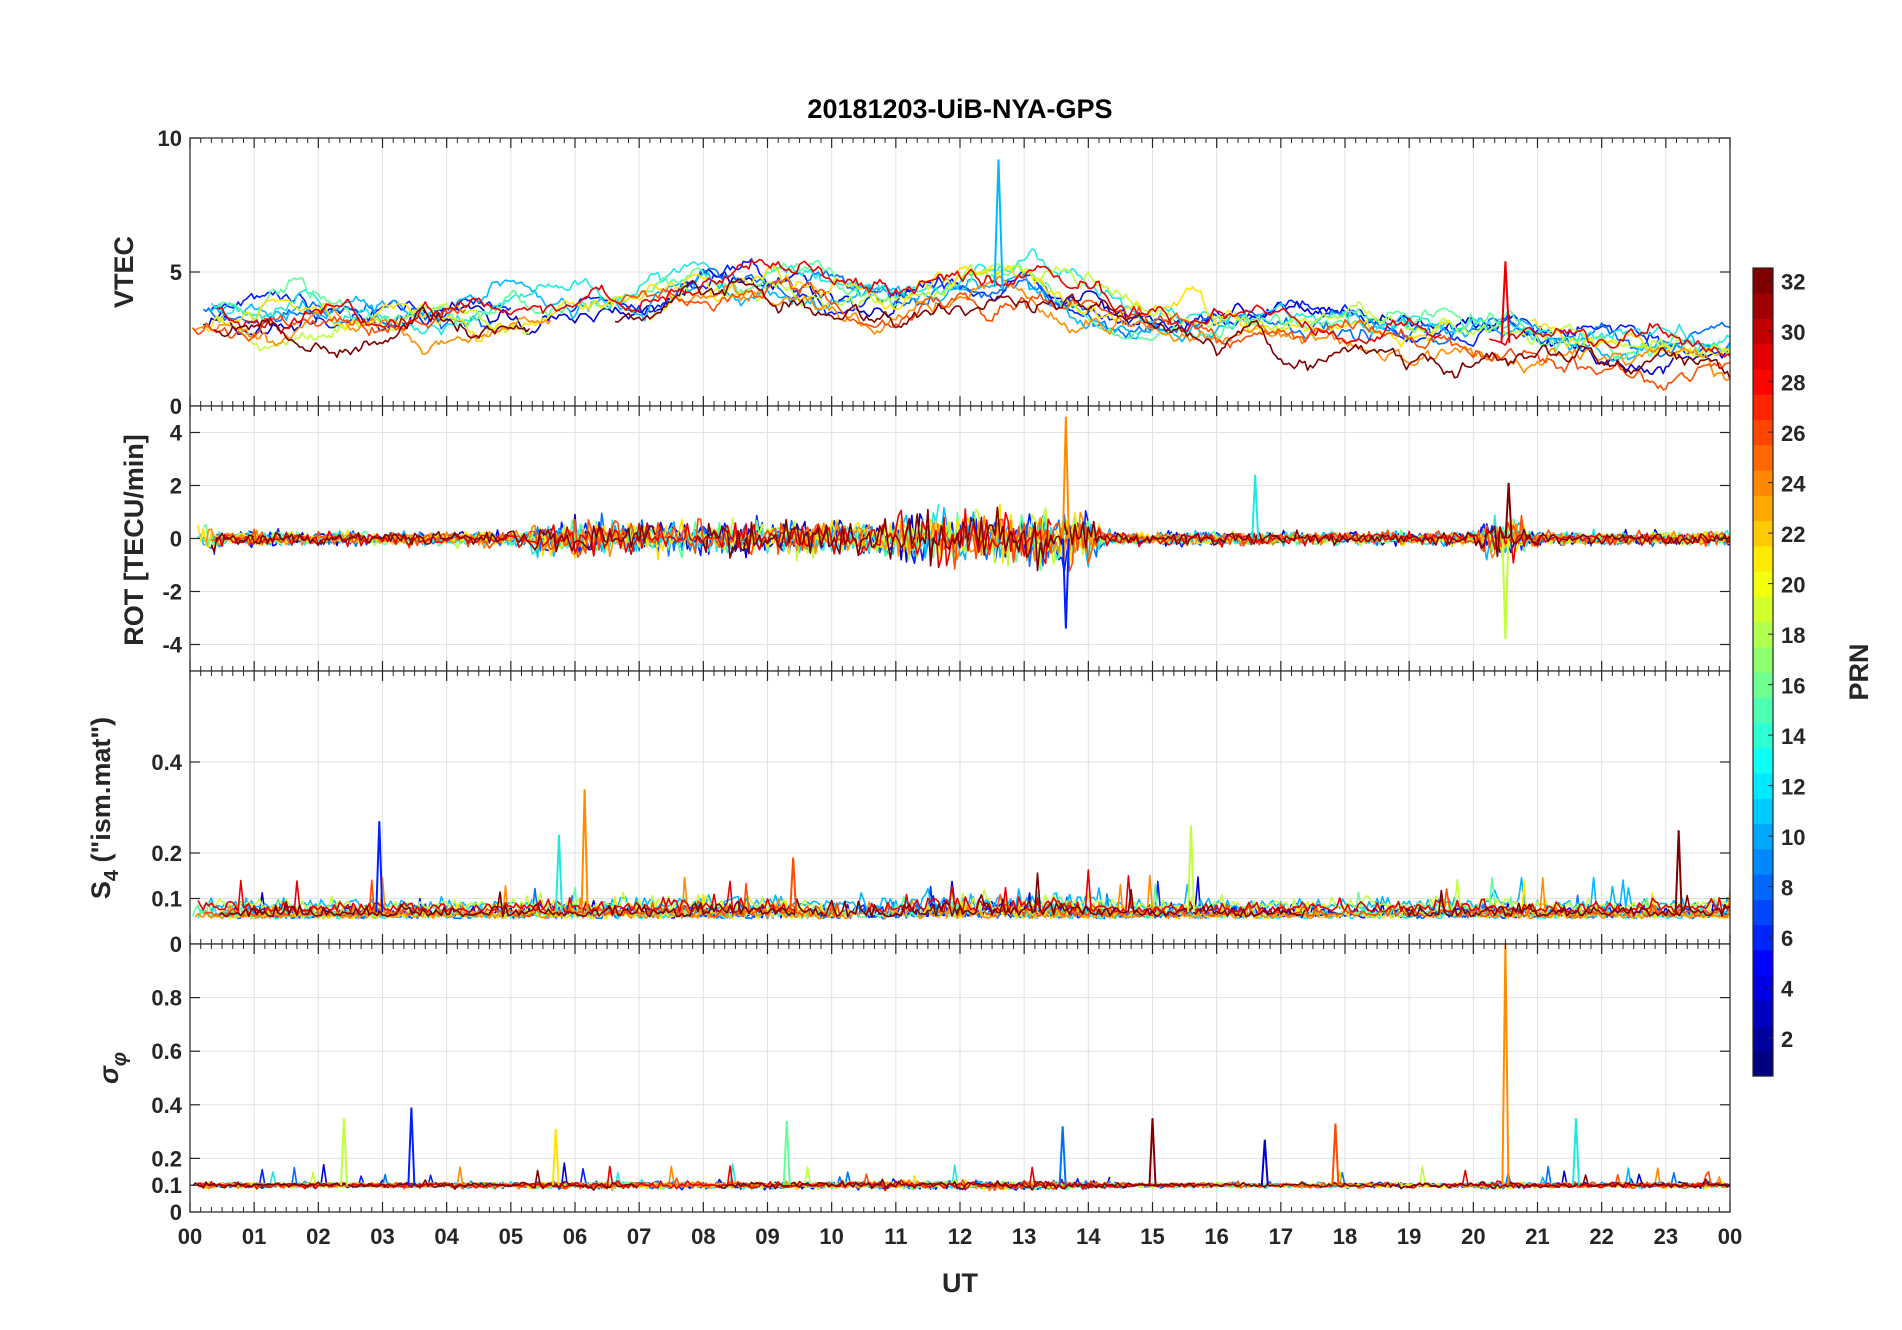 This screenshot has width=1902, height=1330. I want to click on sigma-y-tick-label: 0.8, so click(166, 998).